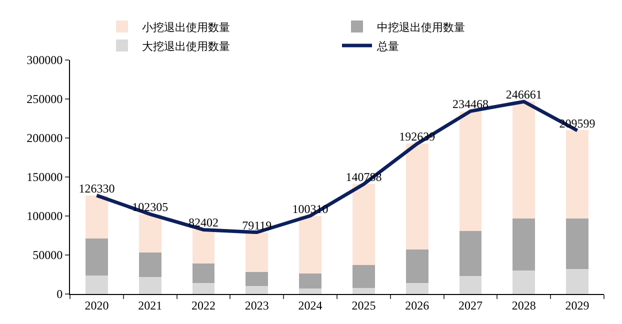 The width and height of the screenshot is (622, 324). I want to click on x-tick-label: 2029, so click(577, 305).